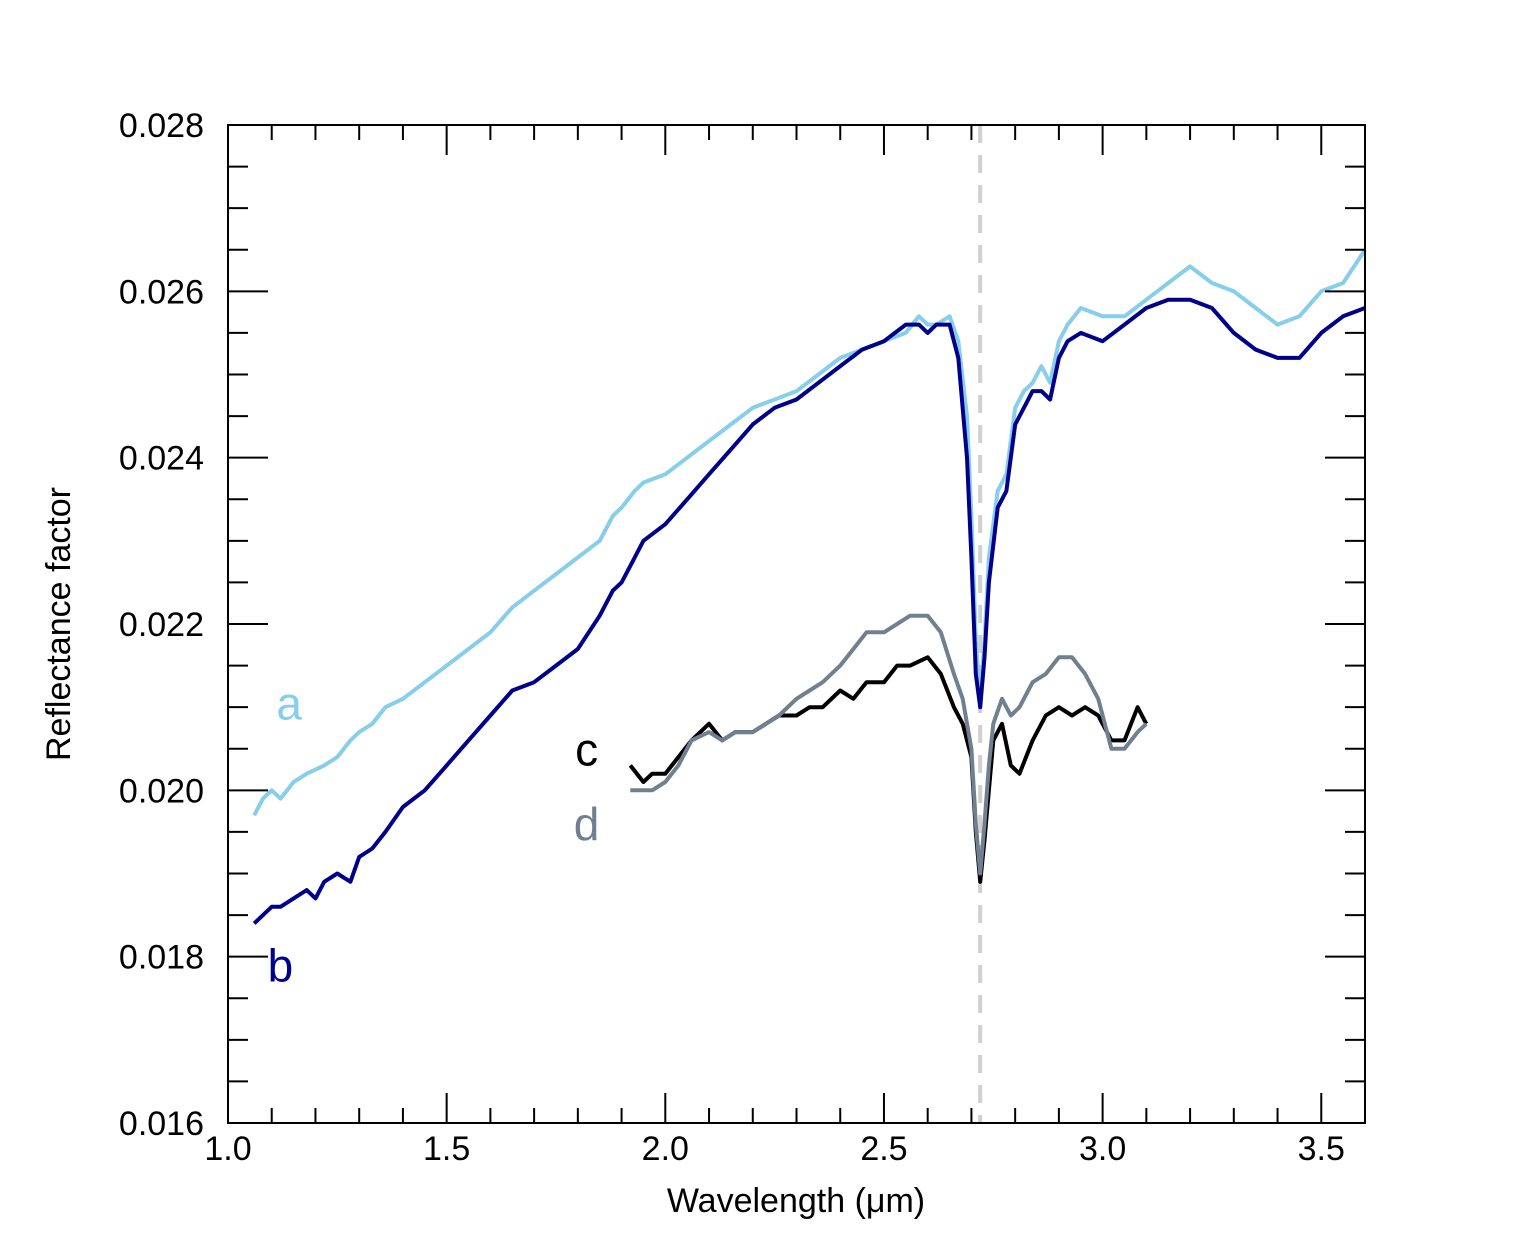  What do you see at coordinates (796, 1201) in the screenshot?
I see `x-axis-label: Wavelength (μm)` at bounding box center [796, 1201].